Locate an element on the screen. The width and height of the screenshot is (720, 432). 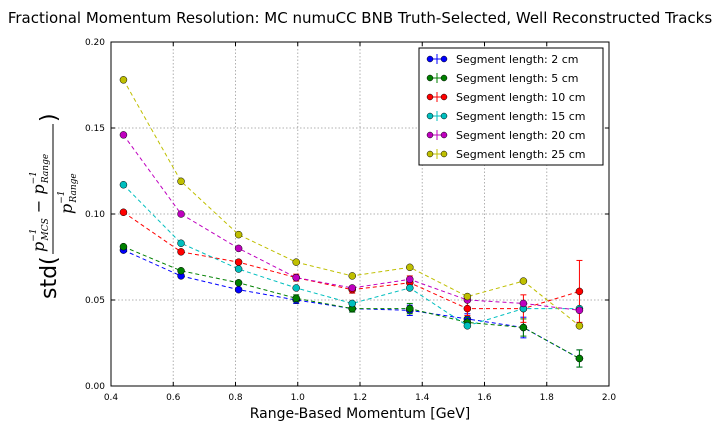
x-axis-label: Range-Based Momentum [GeV] is located at coordinates (360, 414).